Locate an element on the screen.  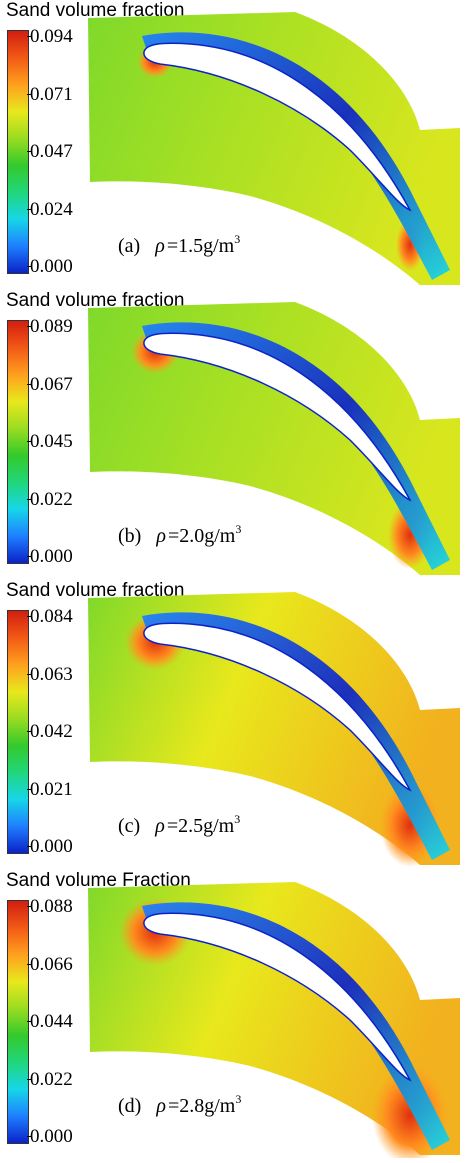
panel-caption: (b) ρ =2.0g/m3 is located at coordinates (179, 535).